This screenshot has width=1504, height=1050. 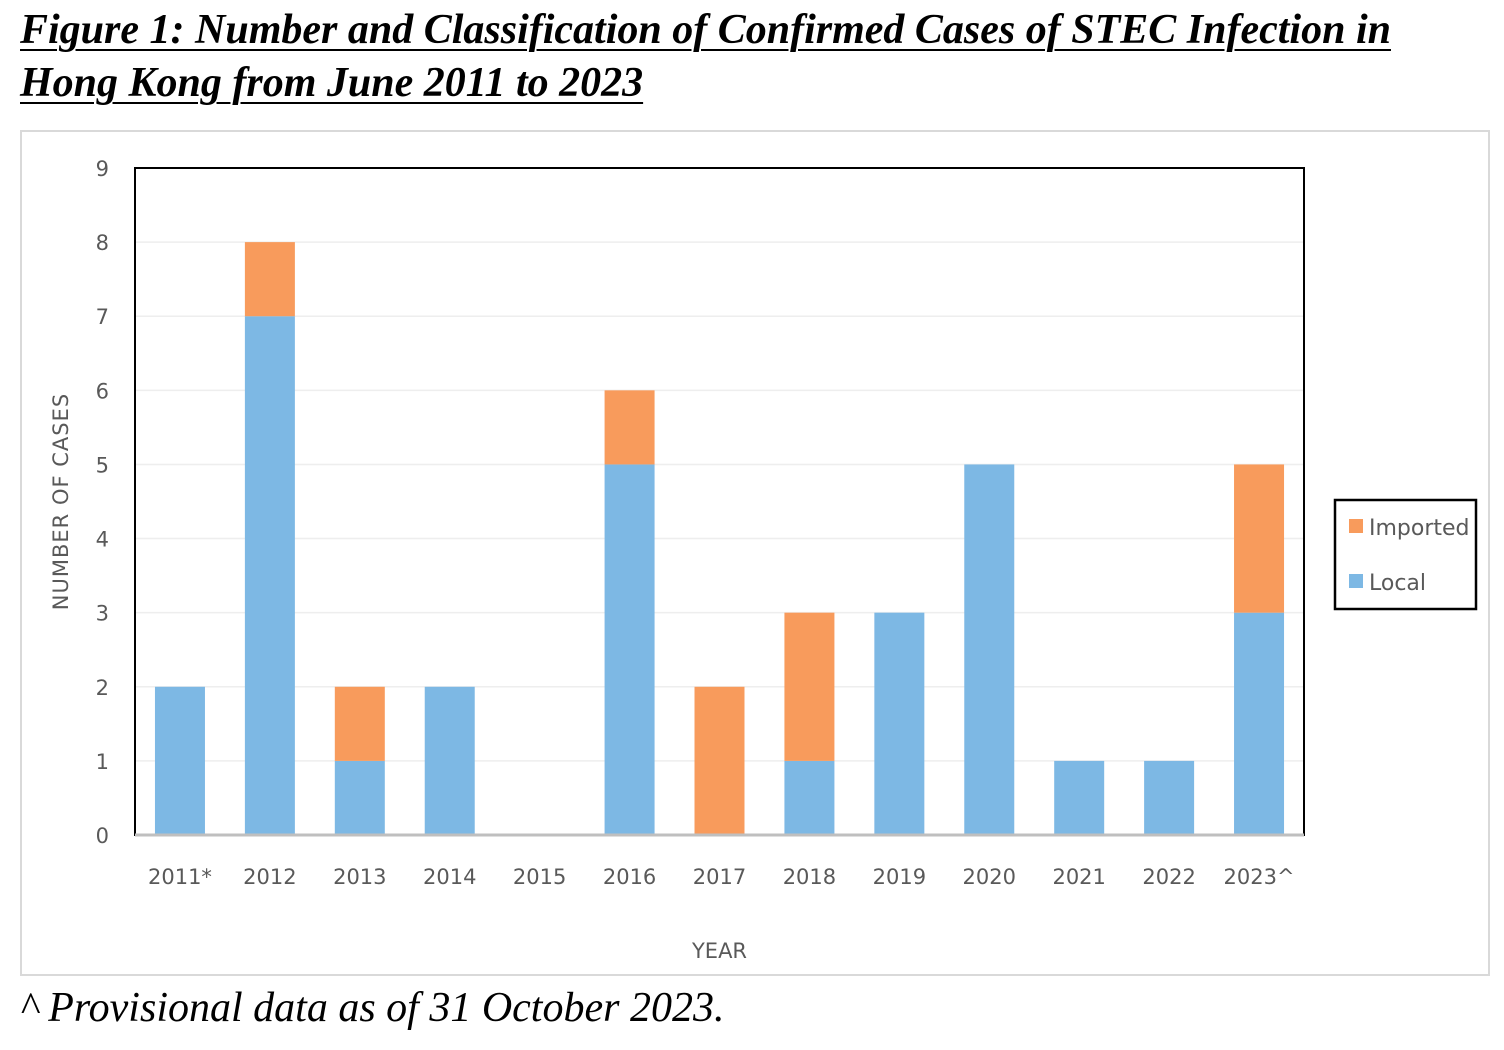 I want to click on bar-local-2018, so click(x=809, y=797).